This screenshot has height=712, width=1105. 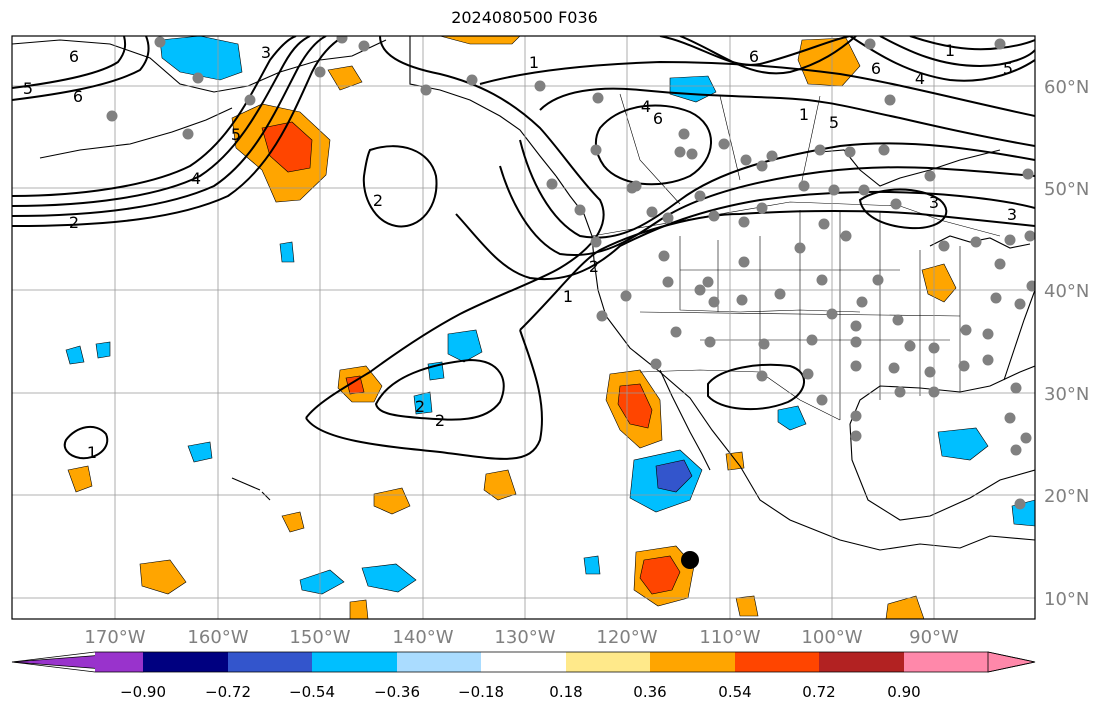 I want to click on lat-label: 50°N, so click(x=1066, y=189).